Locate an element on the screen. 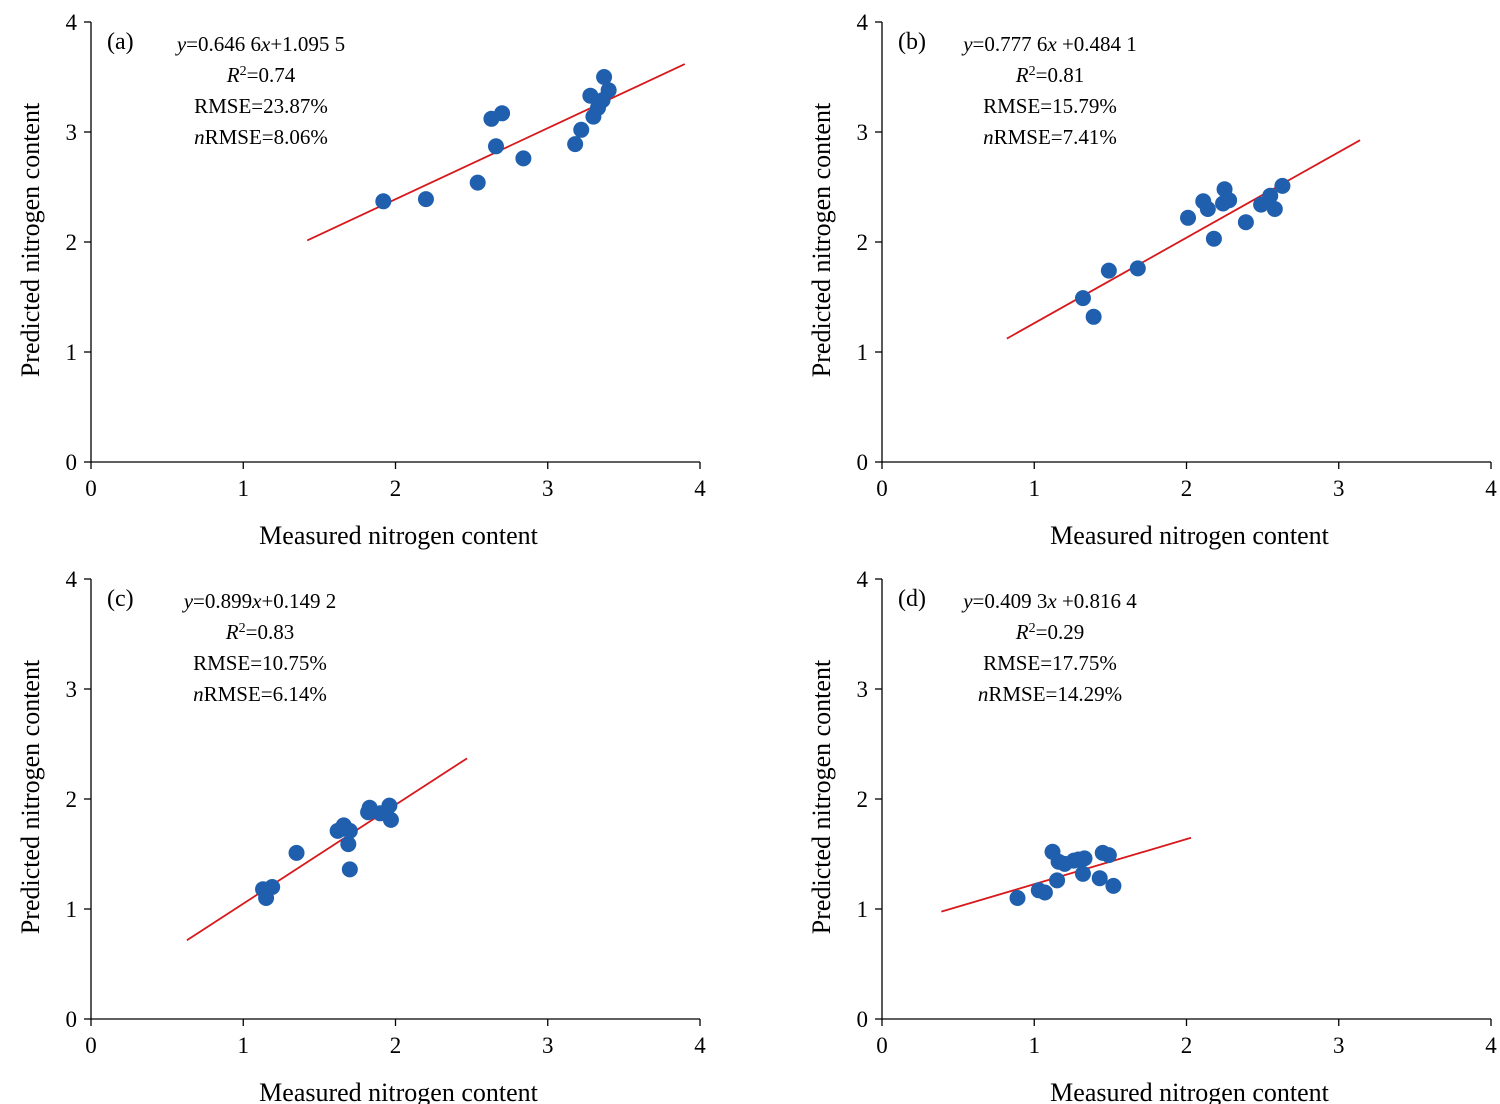  nrmse-label: nRMSE=14.29% is located at coordinates (1050, 694).